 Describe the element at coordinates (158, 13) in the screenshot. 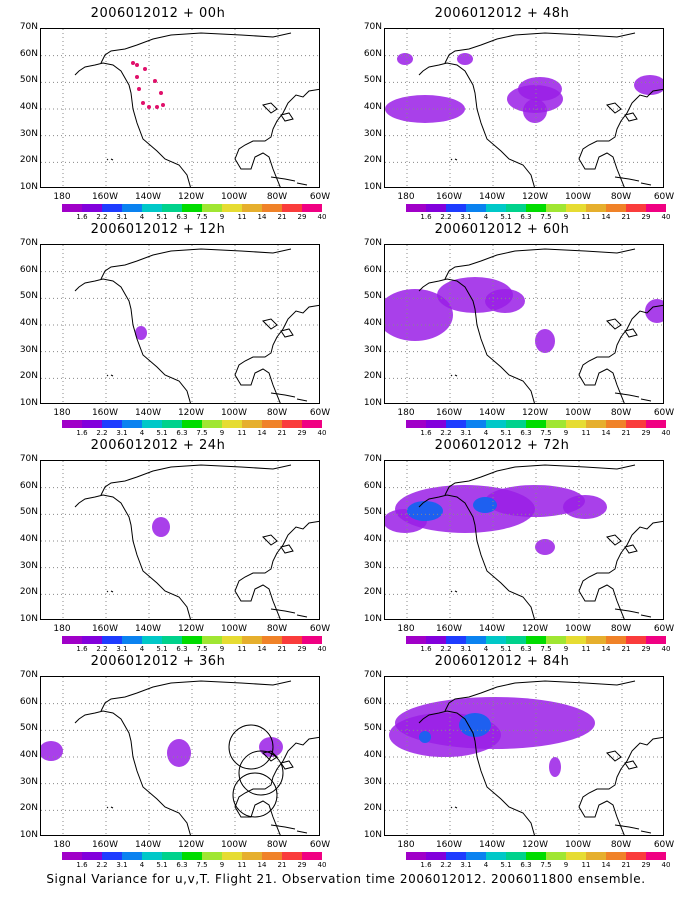

I see `panel-title: 2006012012 + 00h` at that location.